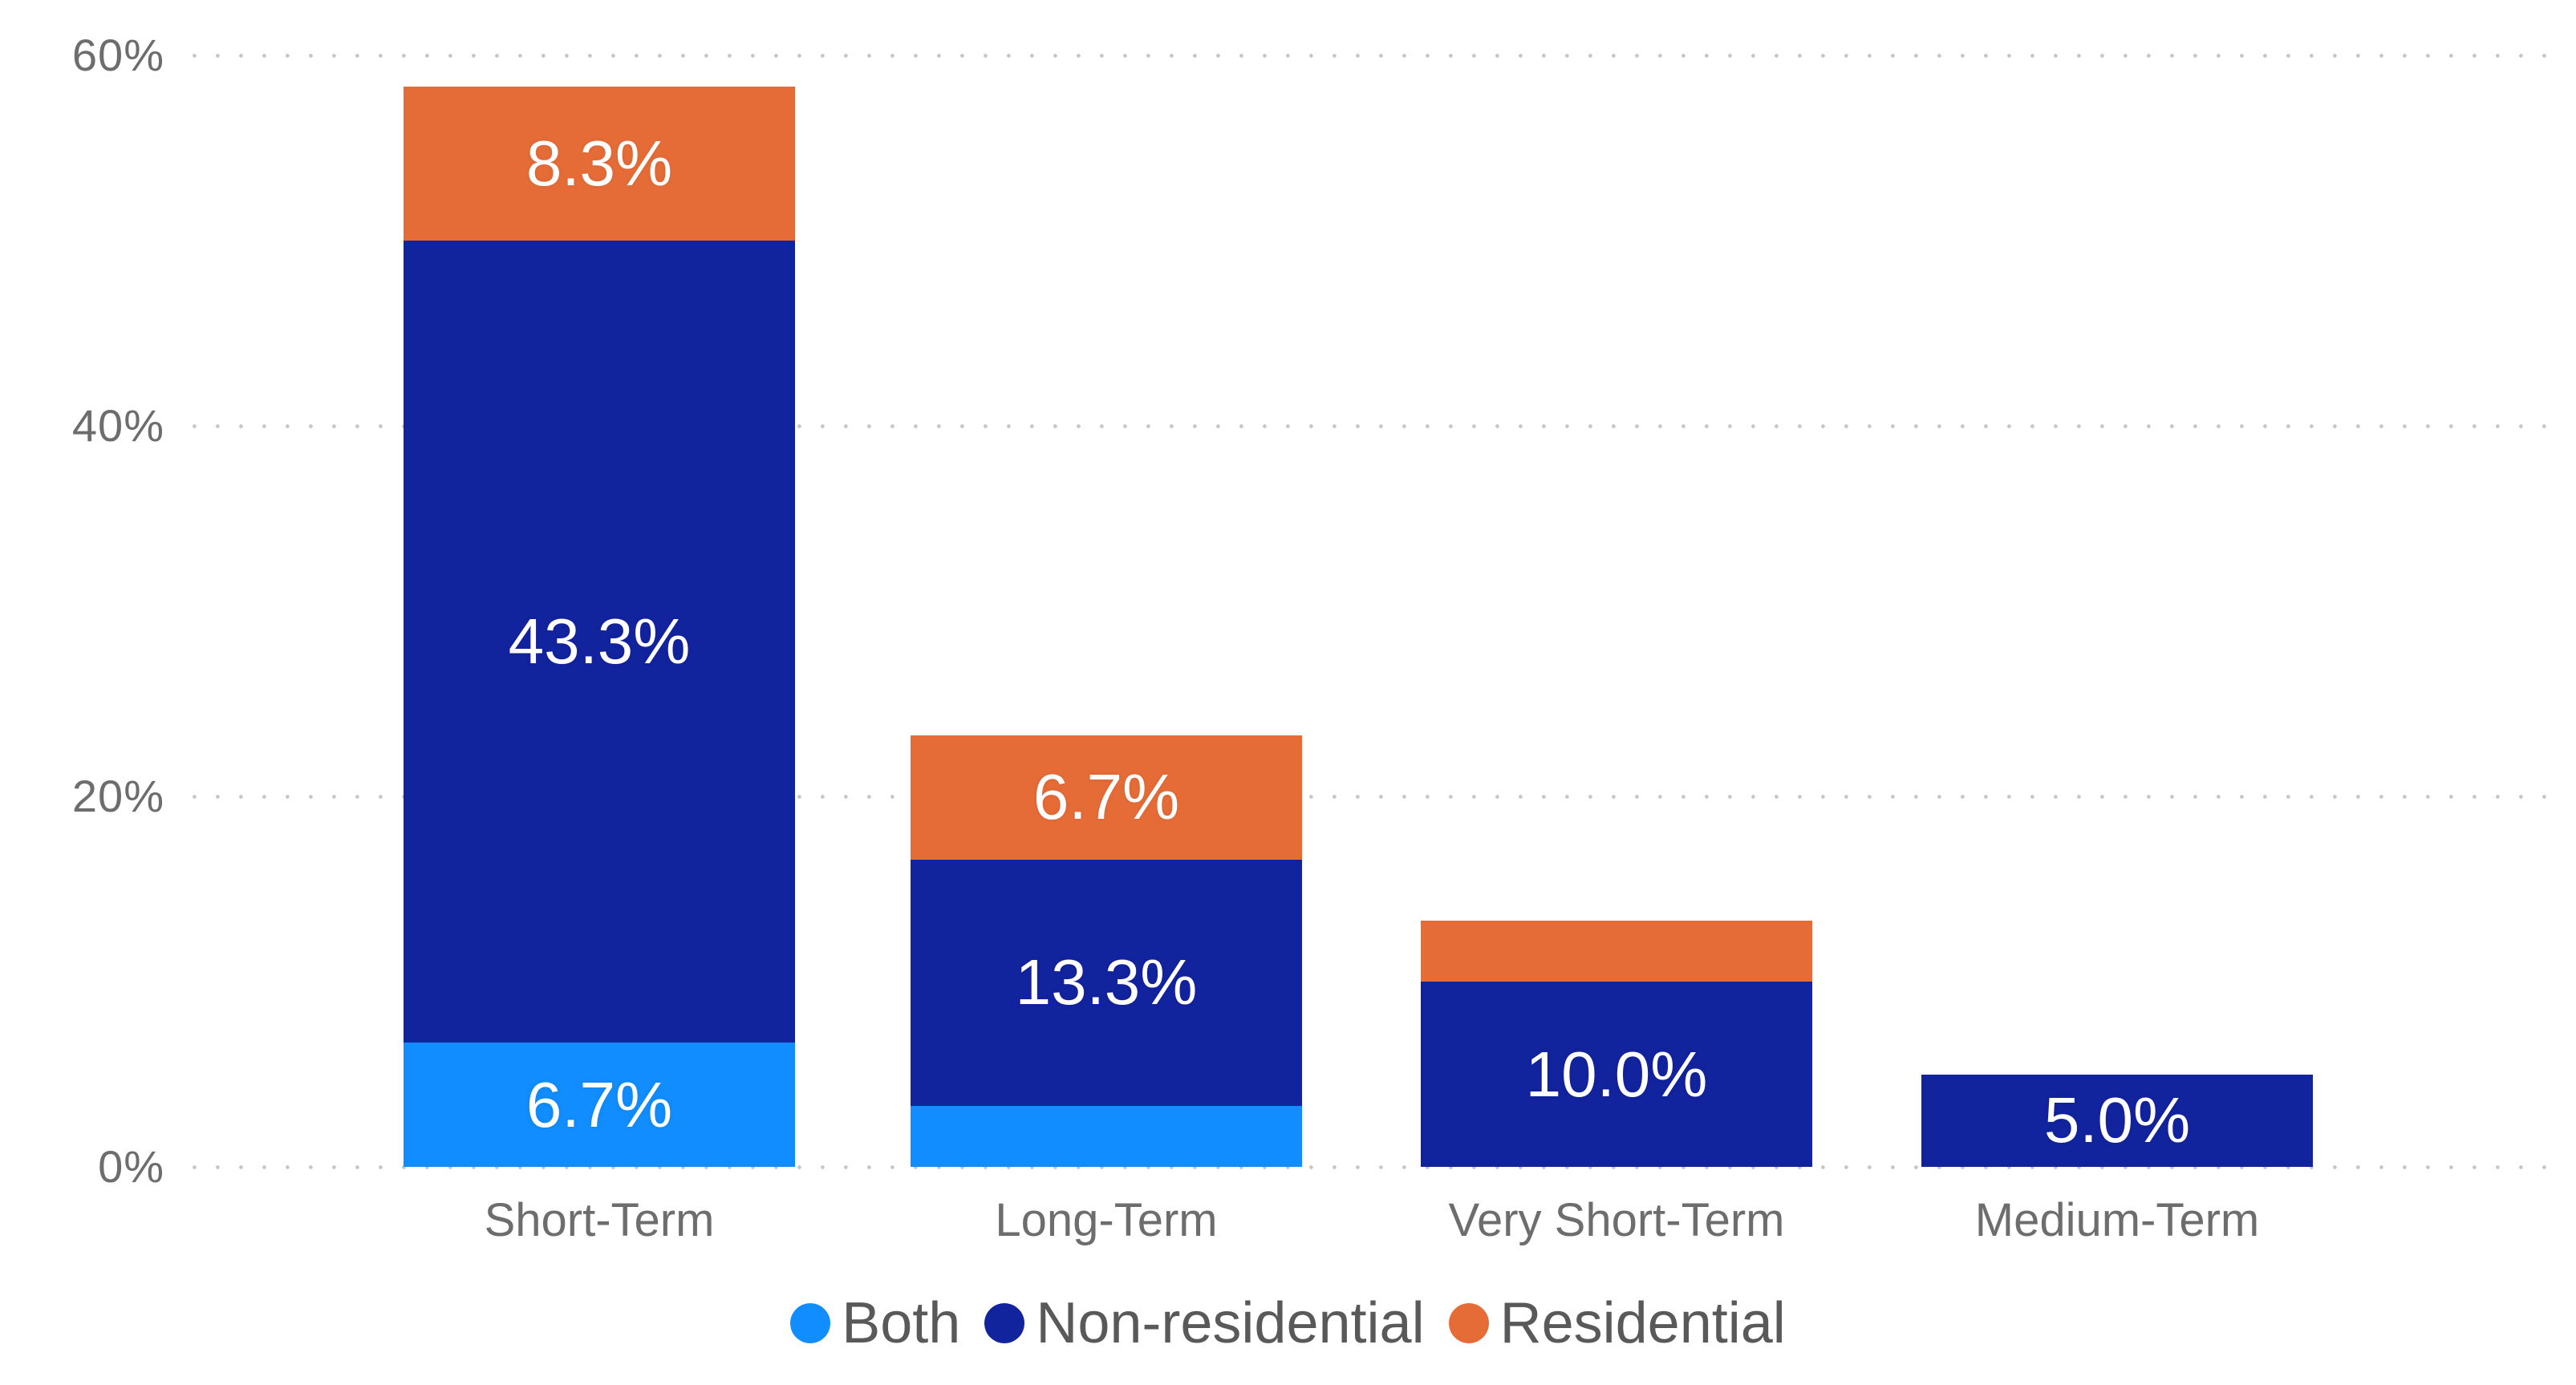  What do you see at coordinates (599, 1220) in the screenshot?
I see `x-axis-label-short-term: Short-Term` at bounding box center [599, 1220].